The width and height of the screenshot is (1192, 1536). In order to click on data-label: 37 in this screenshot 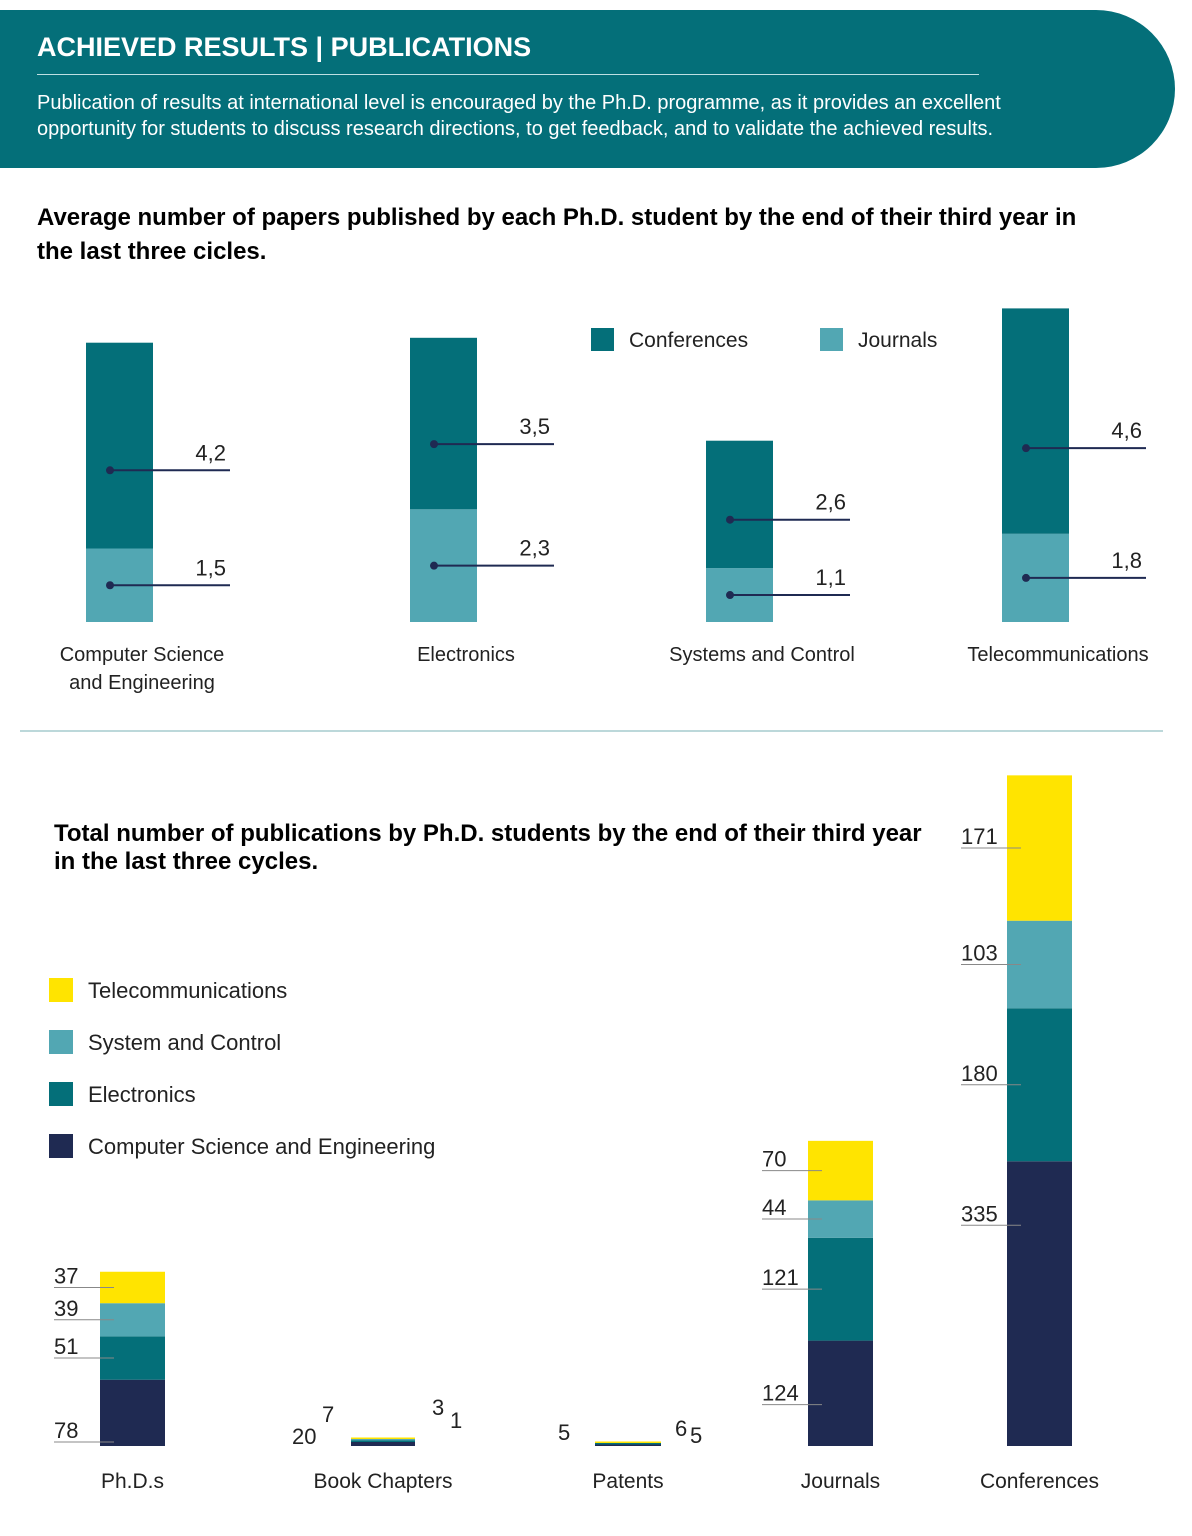, I will do `click(66, 1275)`.